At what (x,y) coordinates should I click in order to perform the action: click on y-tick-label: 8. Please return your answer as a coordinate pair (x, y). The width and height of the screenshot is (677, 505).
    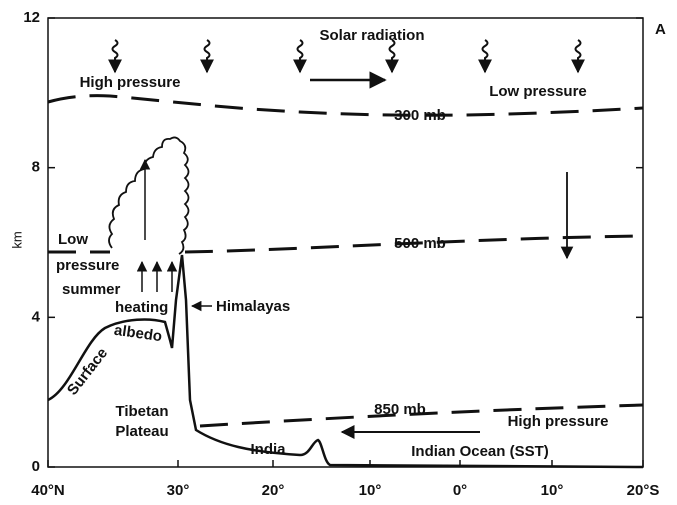
    Looking at the image, I should click on (36, 167).